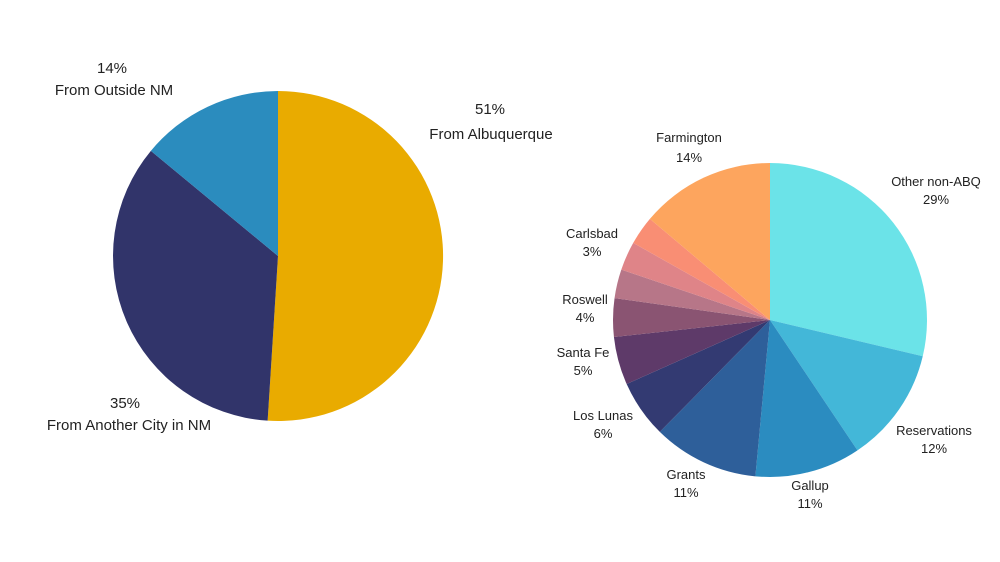 Image resolution: width=1000 pixels, height=562 pixels. What do you see at coordinates (195, 285) in the screenshot?
I see `pie-slice-from-another-city-in-nm` at bounding box center [195, 285].